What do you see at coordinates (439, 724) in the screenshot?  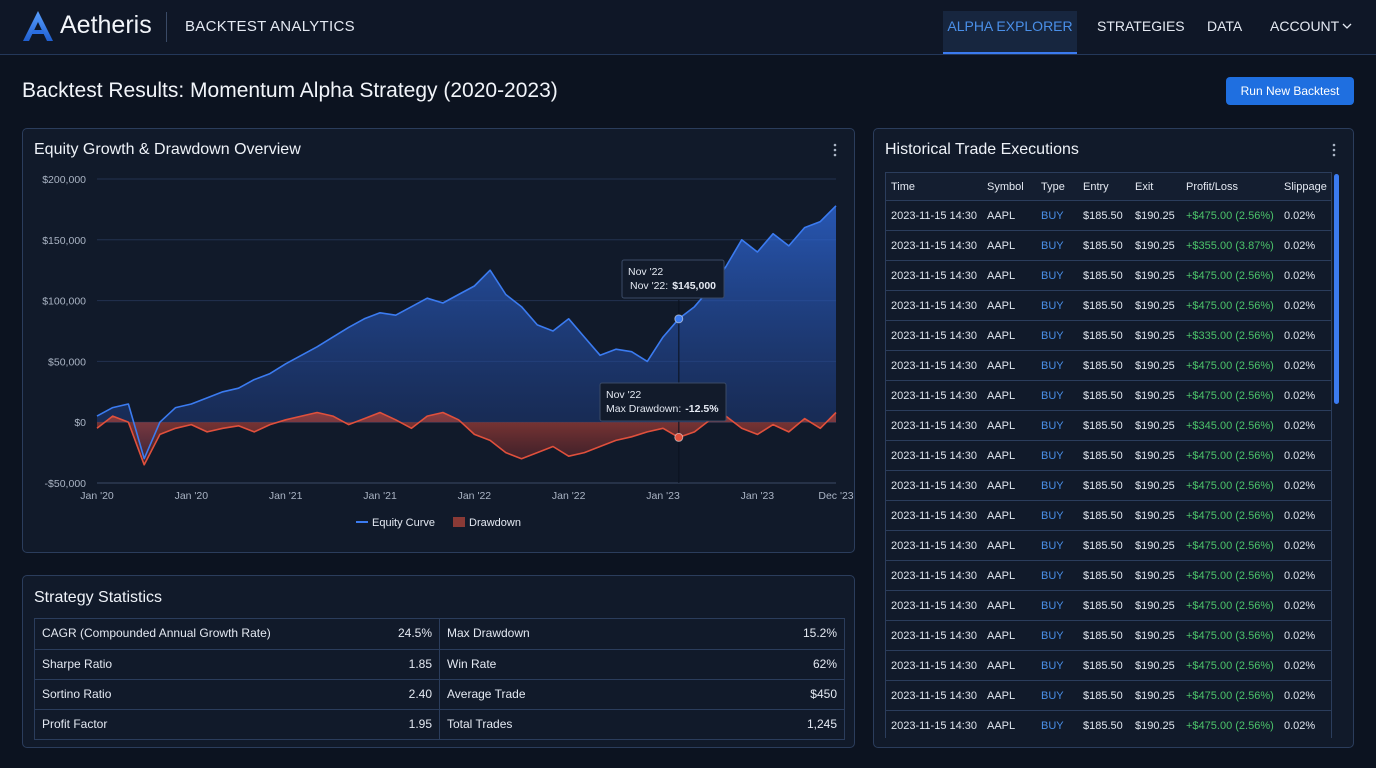 I see `stats-row: Profit Factor 1.95 Total Trades 1,245` at bounding box center [439, 724].